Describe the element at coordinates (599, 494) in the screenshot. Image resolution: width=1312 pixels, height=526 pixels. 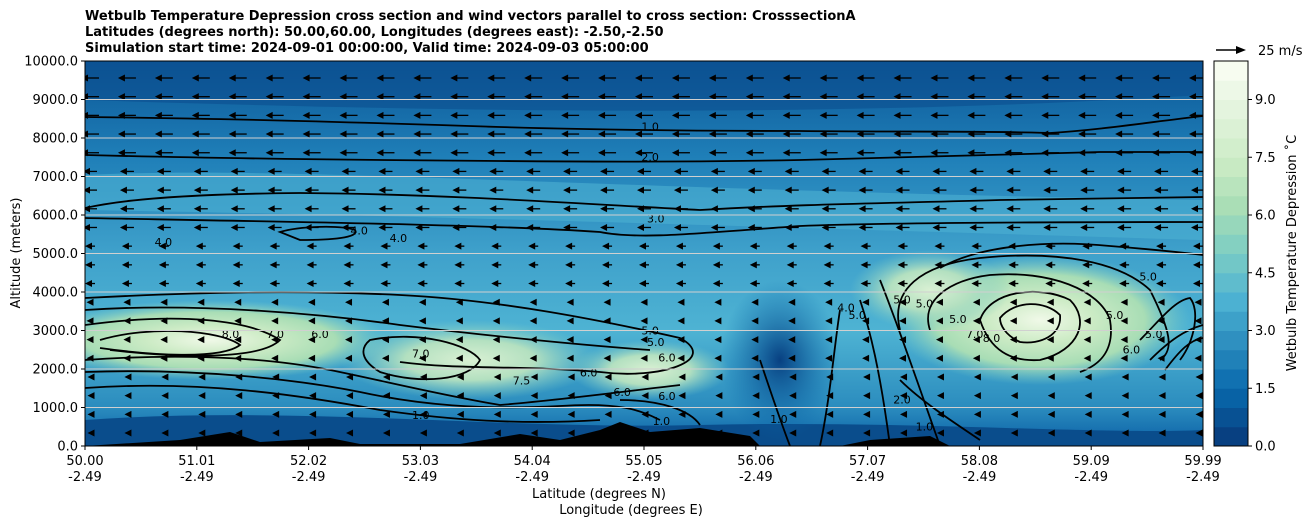
I see `x-axis-label-latitude: Latitude (degrees N)` at that location.